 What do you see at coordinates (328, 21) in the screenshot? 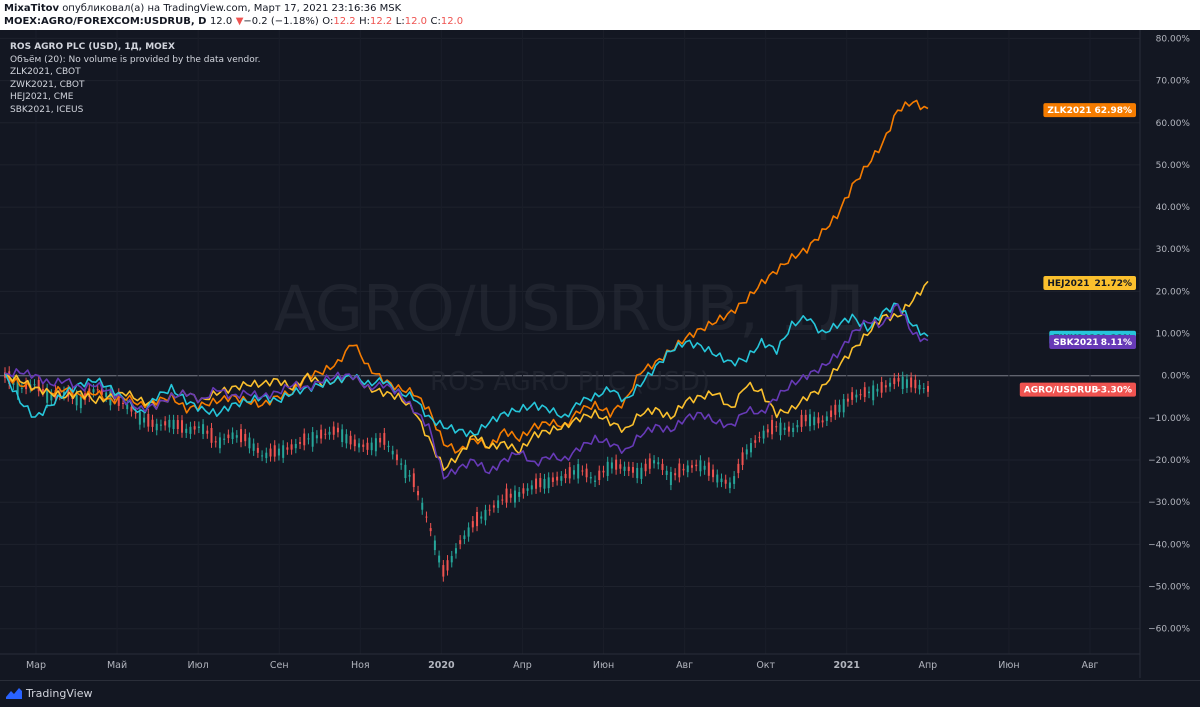
I see `open-label: O:` at bounding box center [328, 21].